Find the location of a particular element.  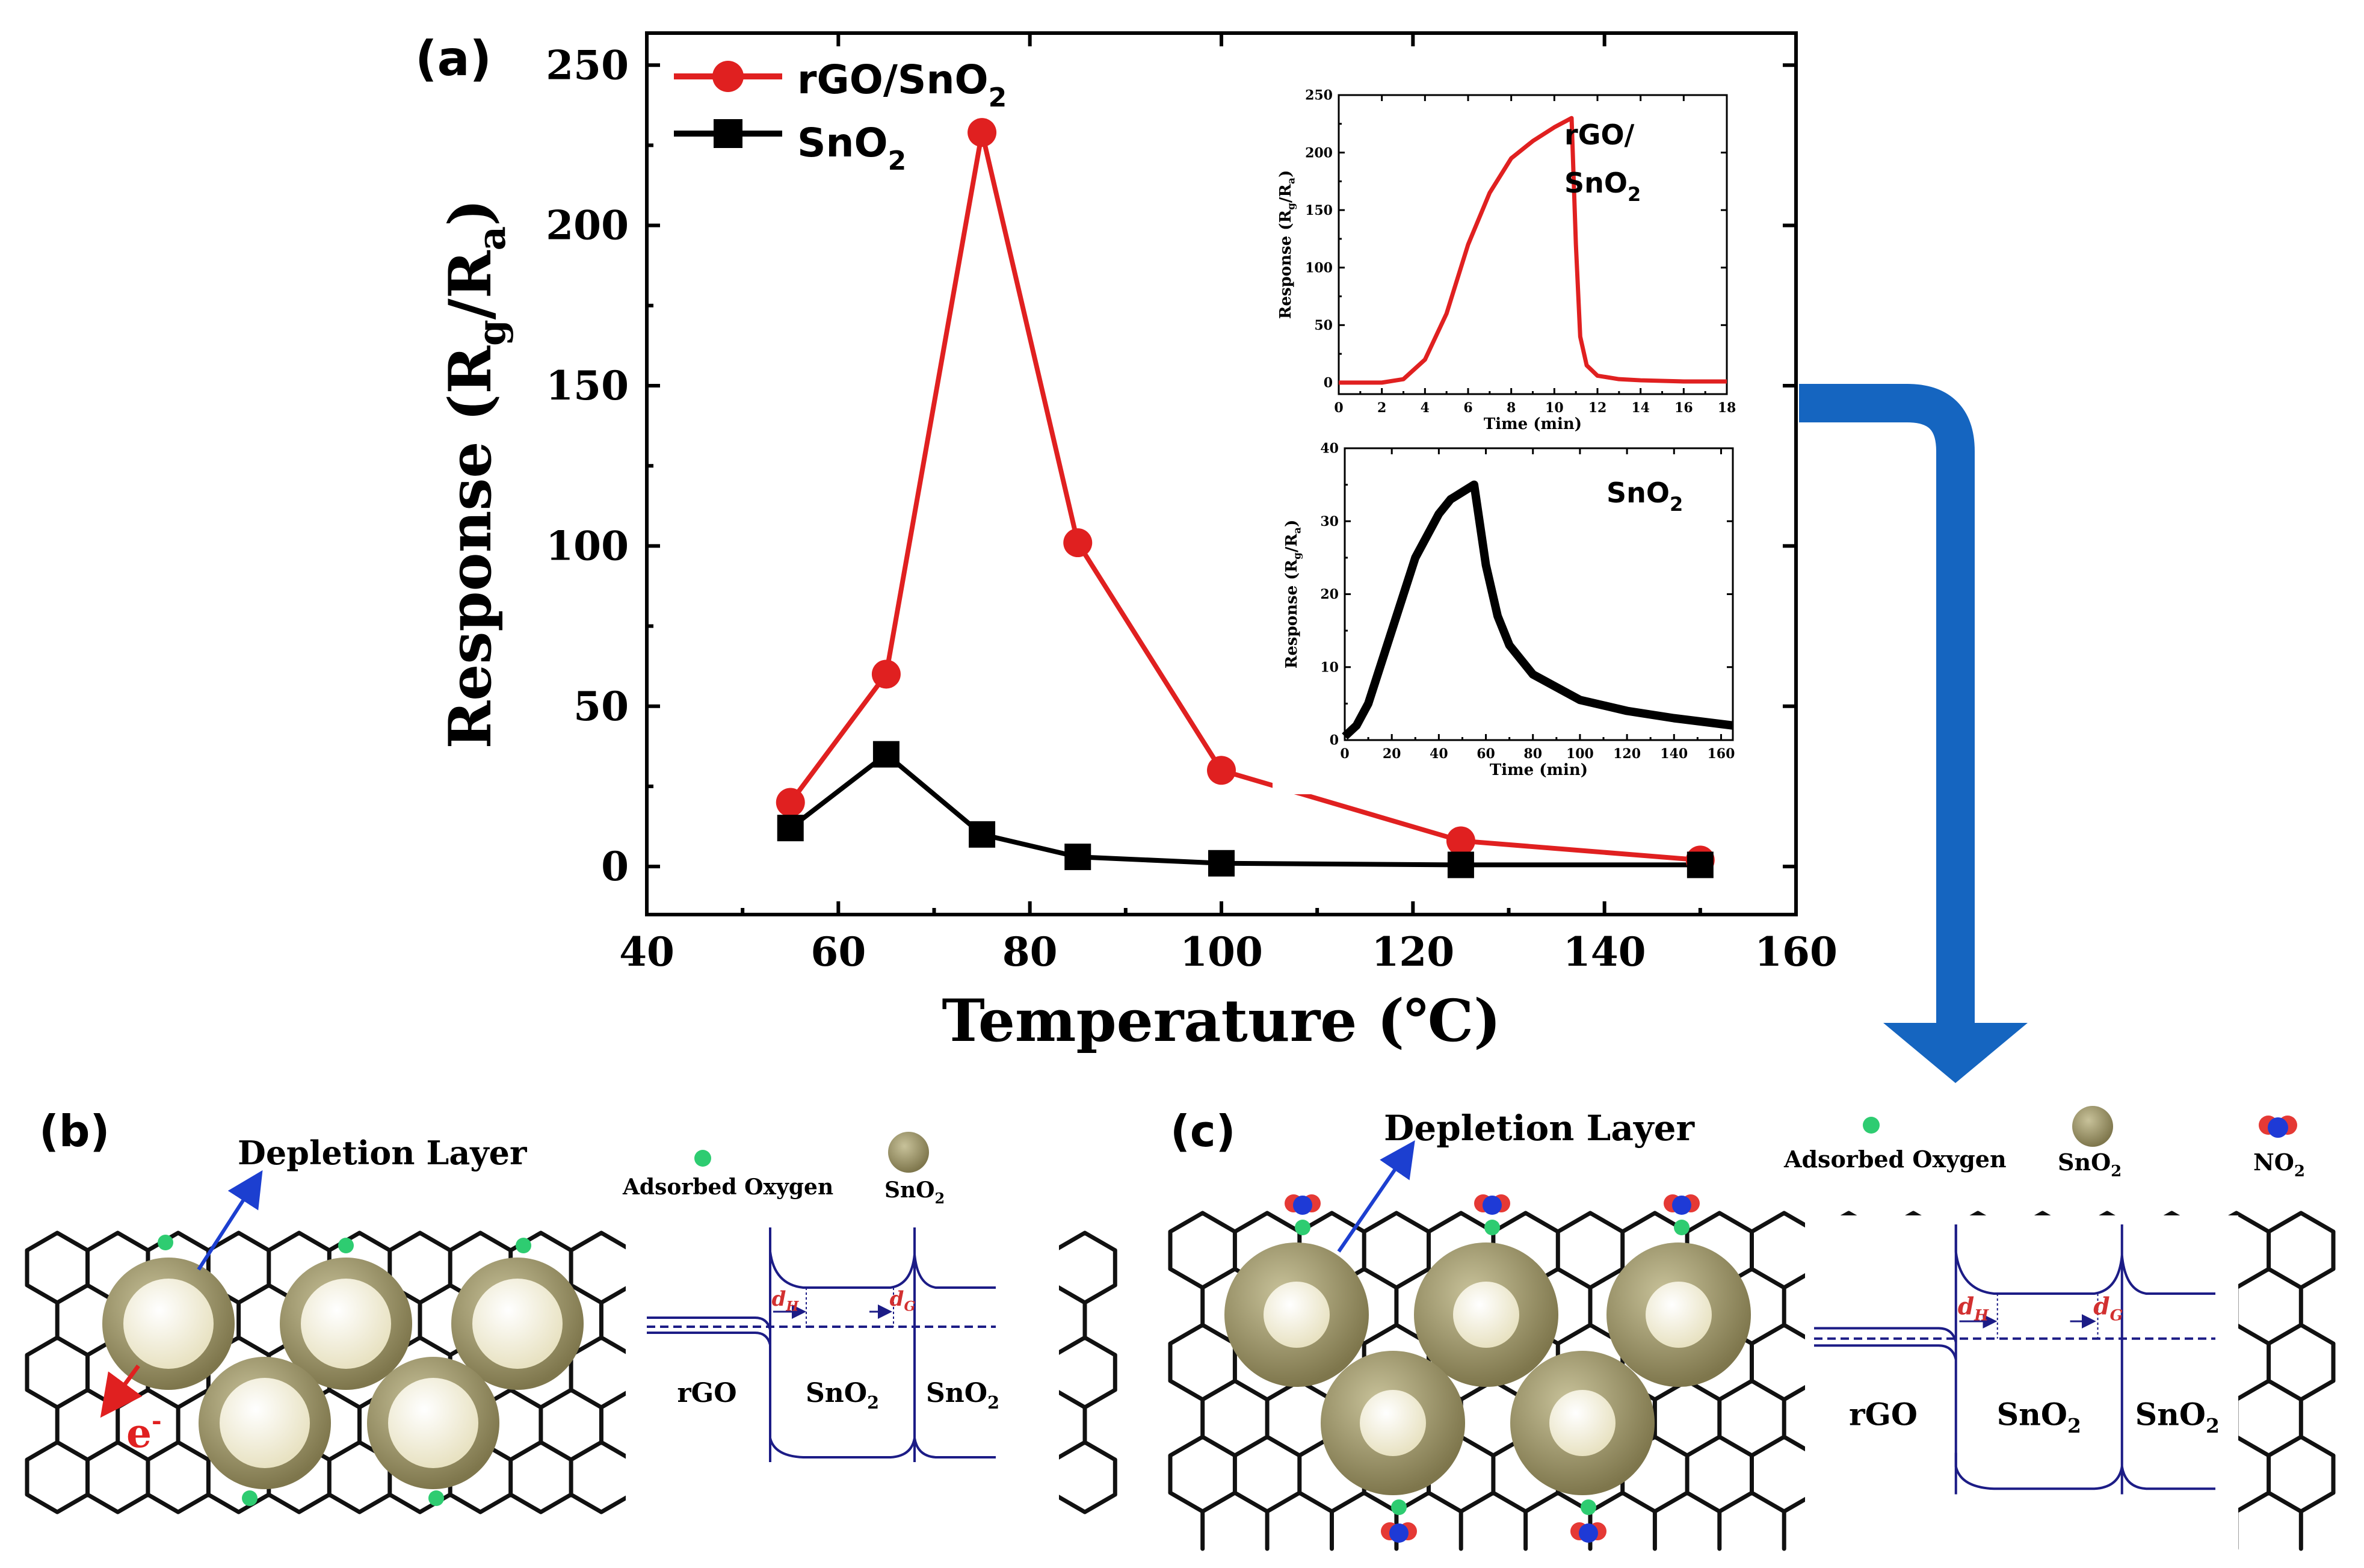

inset-top-xtick-label: 14 is located at coordinates (1641, 408).